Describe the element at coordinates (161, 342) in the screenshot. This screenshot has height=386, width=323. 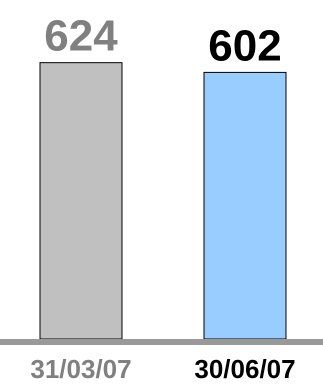
I see `x-axis-baseline` at that location.